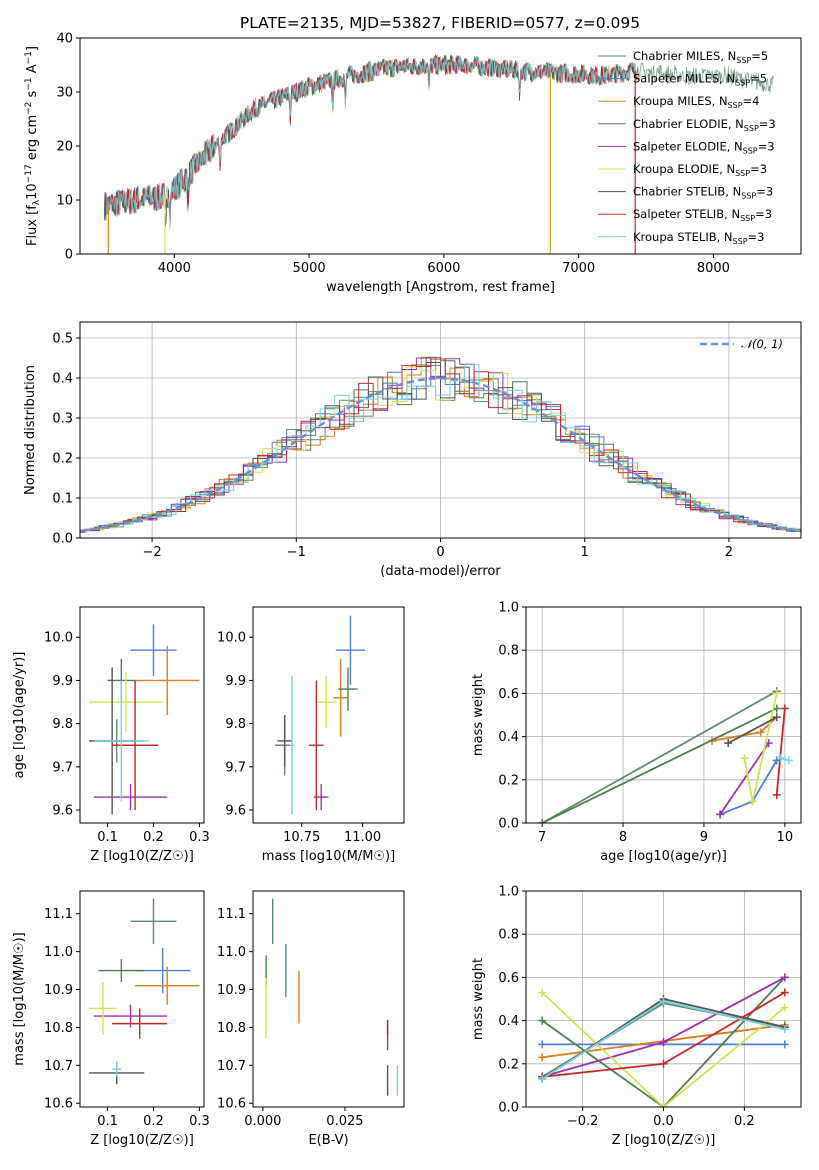 The image size is (819, 1170). What do you see at coordinates (235, 811) in the screenshot?
I see `y-tick-label: 9.6` at bounding box center [235, 811].